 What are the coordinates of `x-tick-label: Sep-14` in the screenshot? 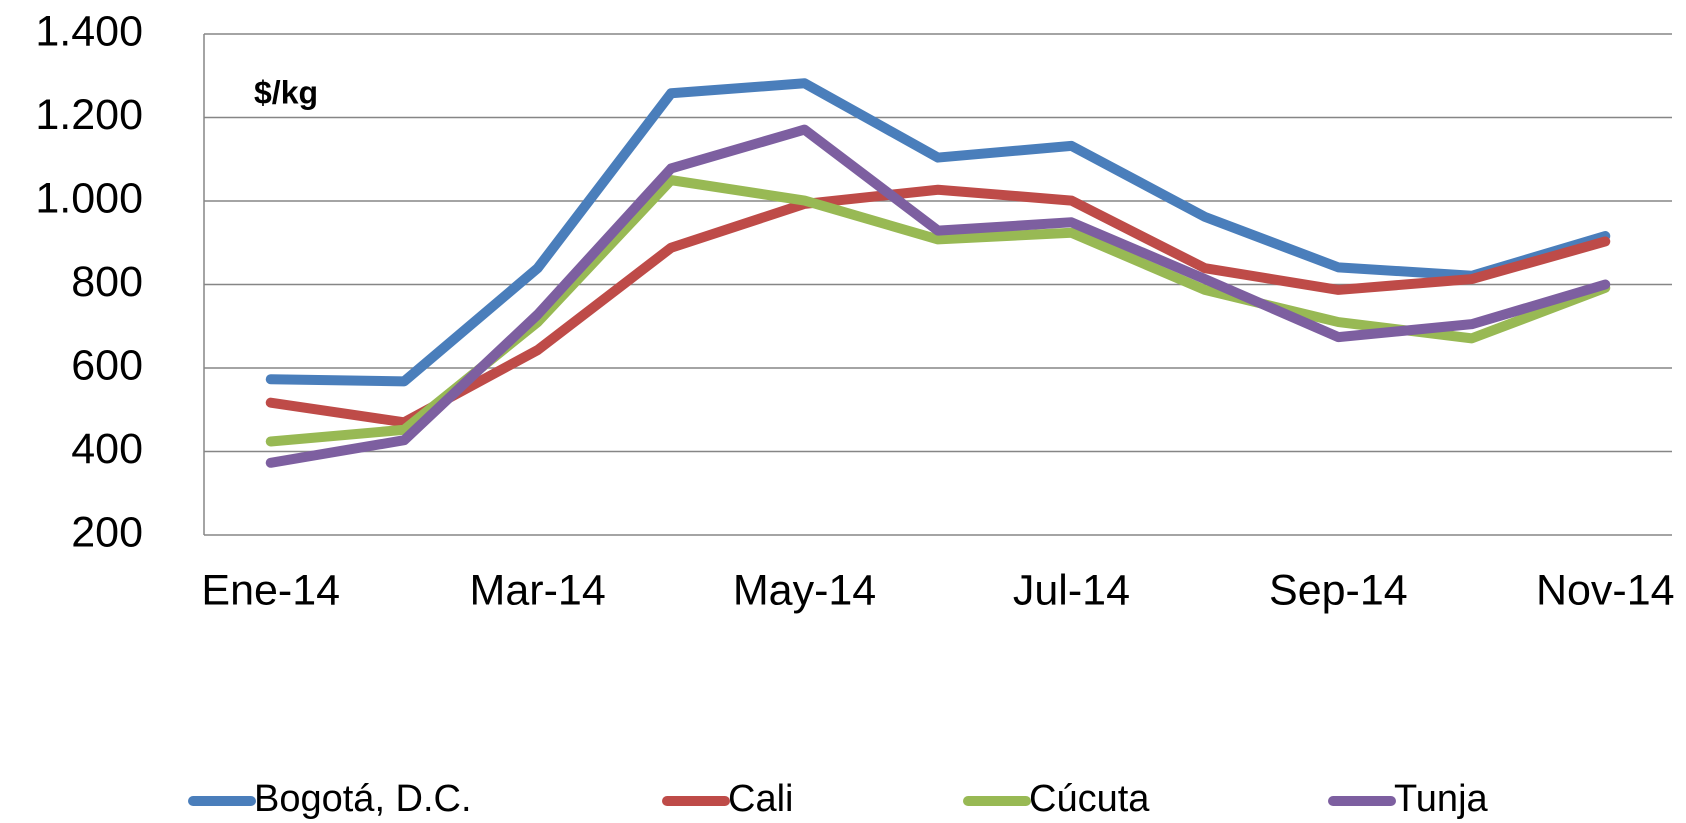 It's located at (1338, 590).